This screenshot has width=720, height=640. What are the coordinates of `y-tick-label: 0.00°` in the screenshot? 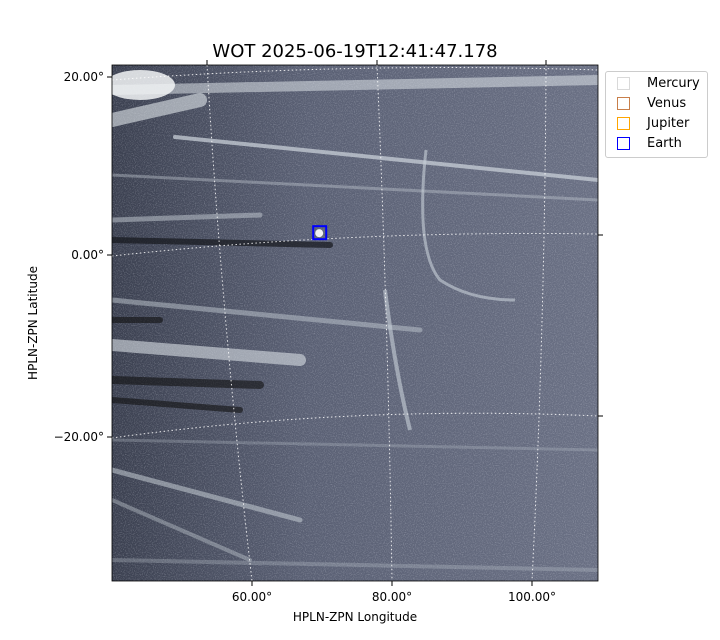 It's located at (87, 255).